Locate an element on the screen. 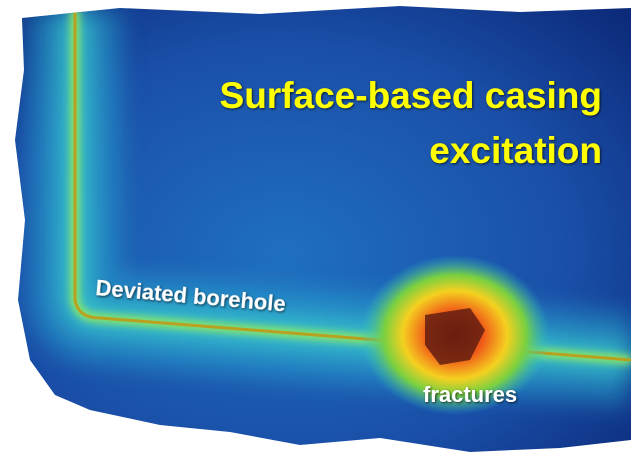 The height and width of the screenshot is (461, 631). title-line: excitation is located at coordinates (515, 150).